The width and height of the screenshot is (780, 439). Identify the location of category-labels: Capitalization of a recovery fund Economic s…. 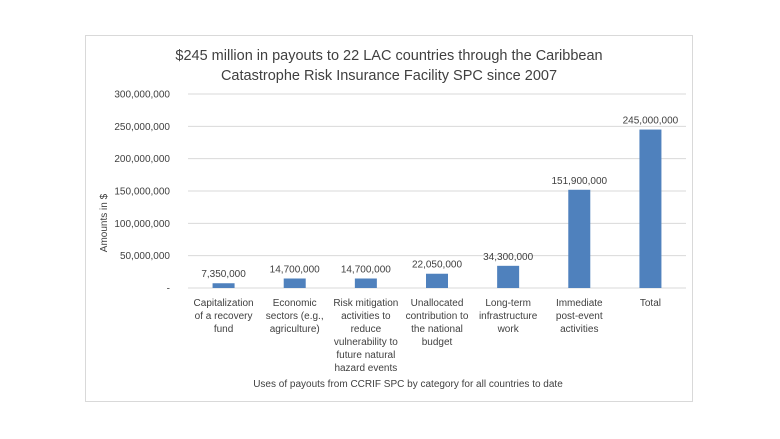
(427, 336).